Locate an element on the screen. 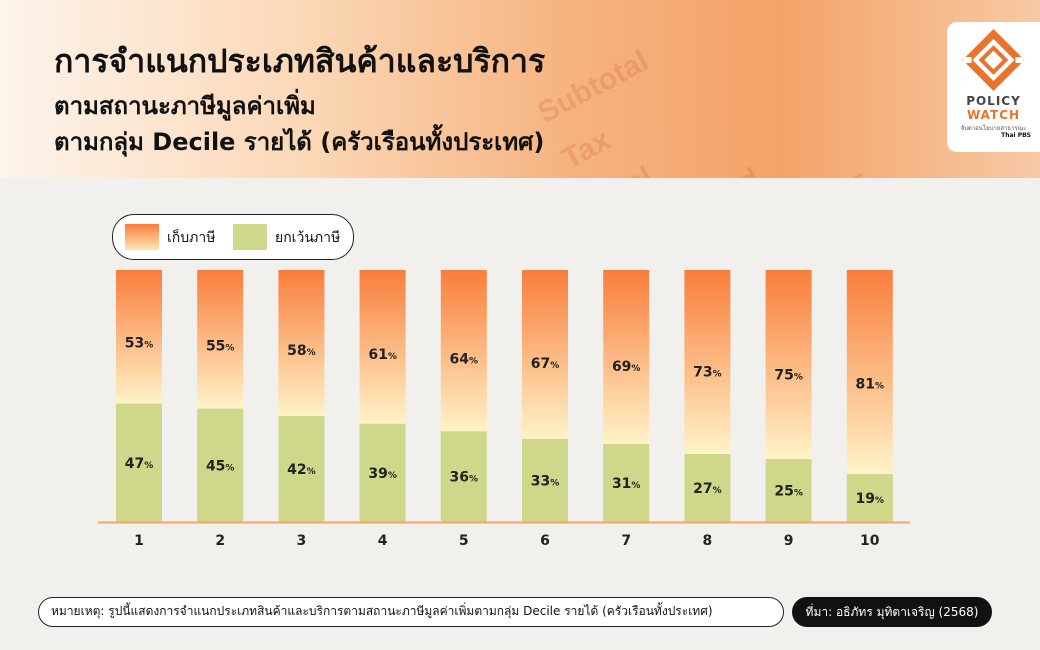 The width and height of the screenshot is (1040, 650). logo-text-policy: POLICY is located at coordinates (993, 101).